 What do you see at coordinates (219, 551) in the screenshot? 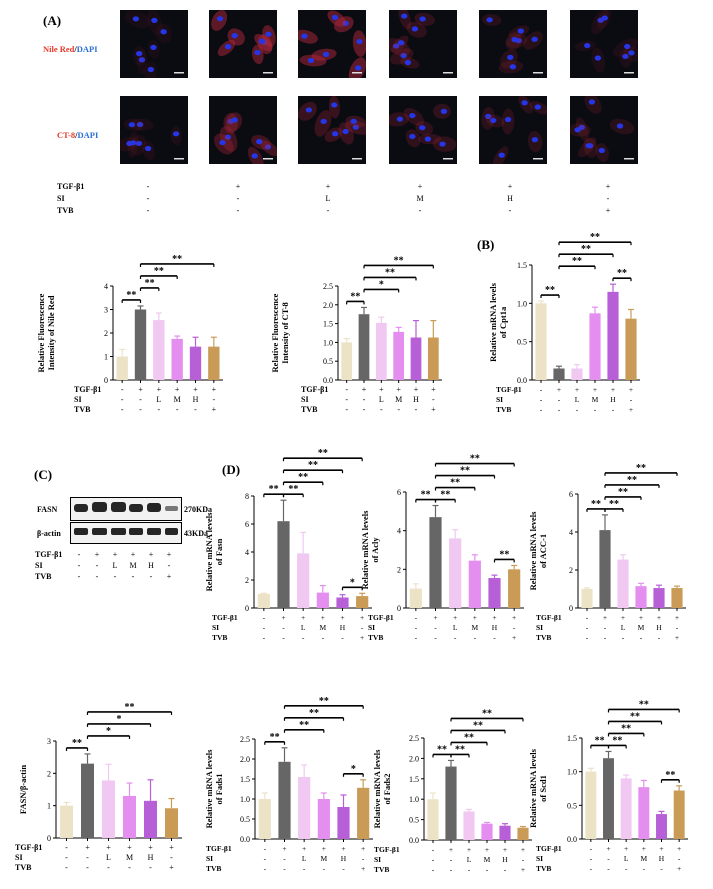
I see `y-axis-label-line2: of Fasn` at bounding box center [219, 551].